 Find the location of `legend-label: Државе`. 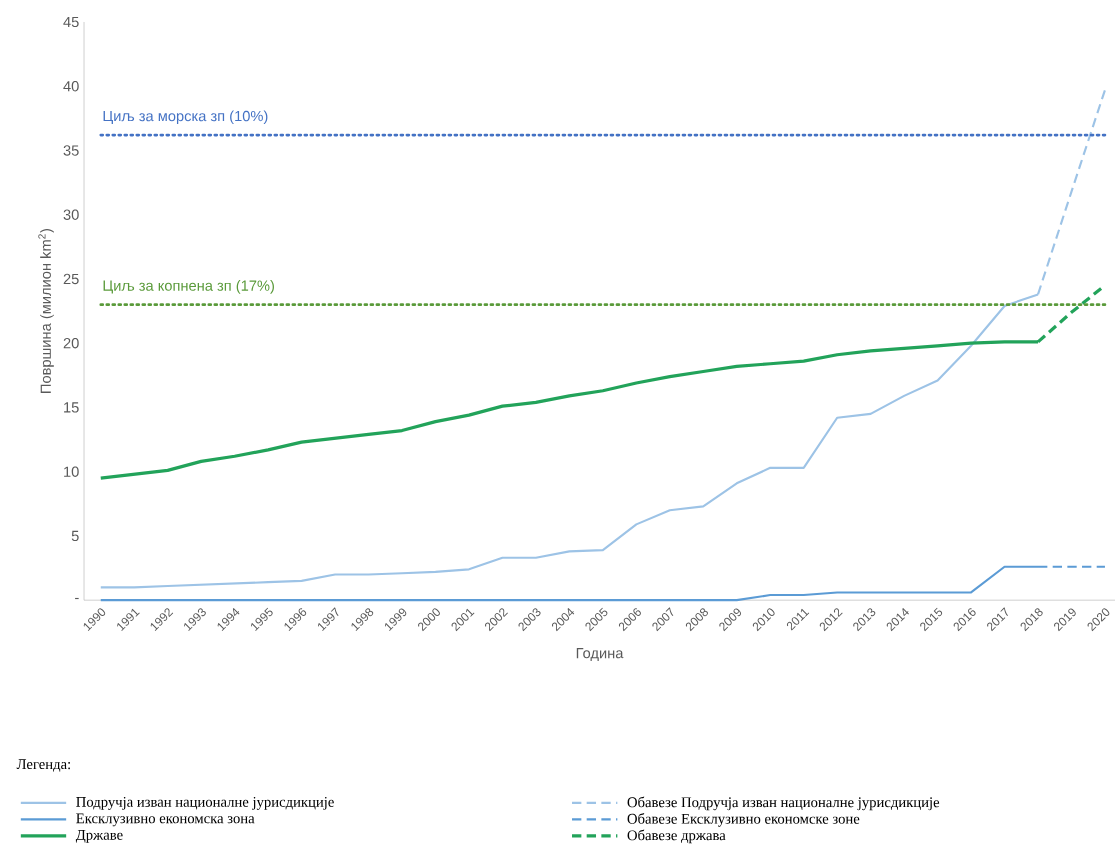

legend-label: Државе is located at coordinates (99, 836).